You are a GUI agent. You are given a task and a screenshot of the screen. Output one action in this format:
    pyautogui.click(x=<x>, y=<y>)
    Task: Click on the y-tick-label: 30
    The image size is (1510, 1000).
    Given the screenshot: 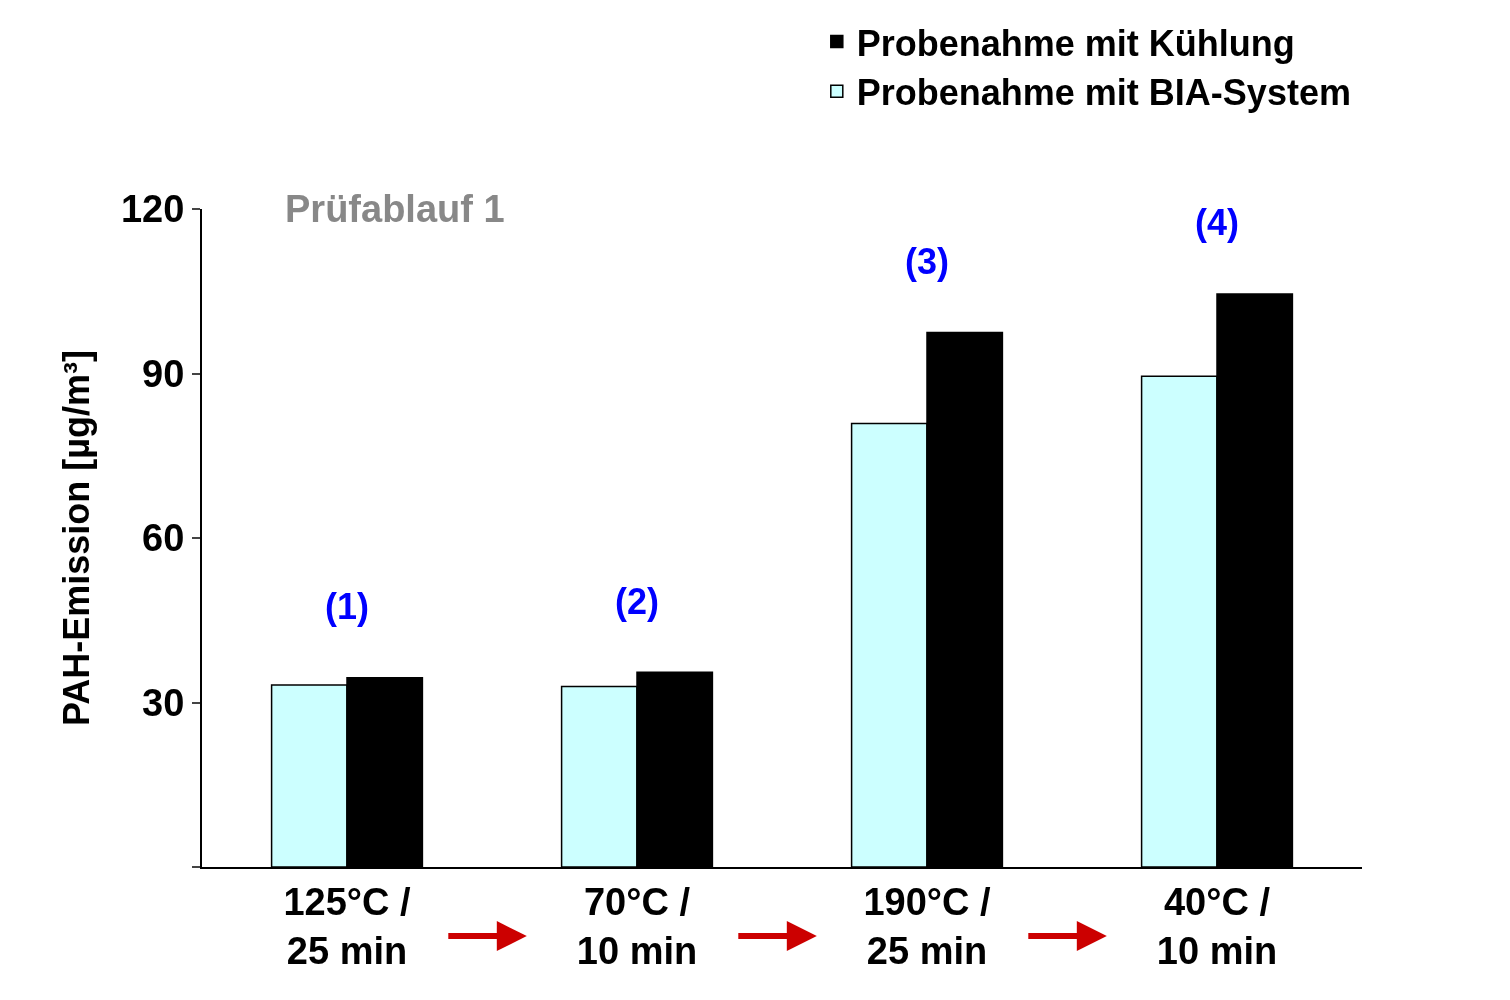 What is the action you would take?
    pyautogui.click(x=163, y=702)
    